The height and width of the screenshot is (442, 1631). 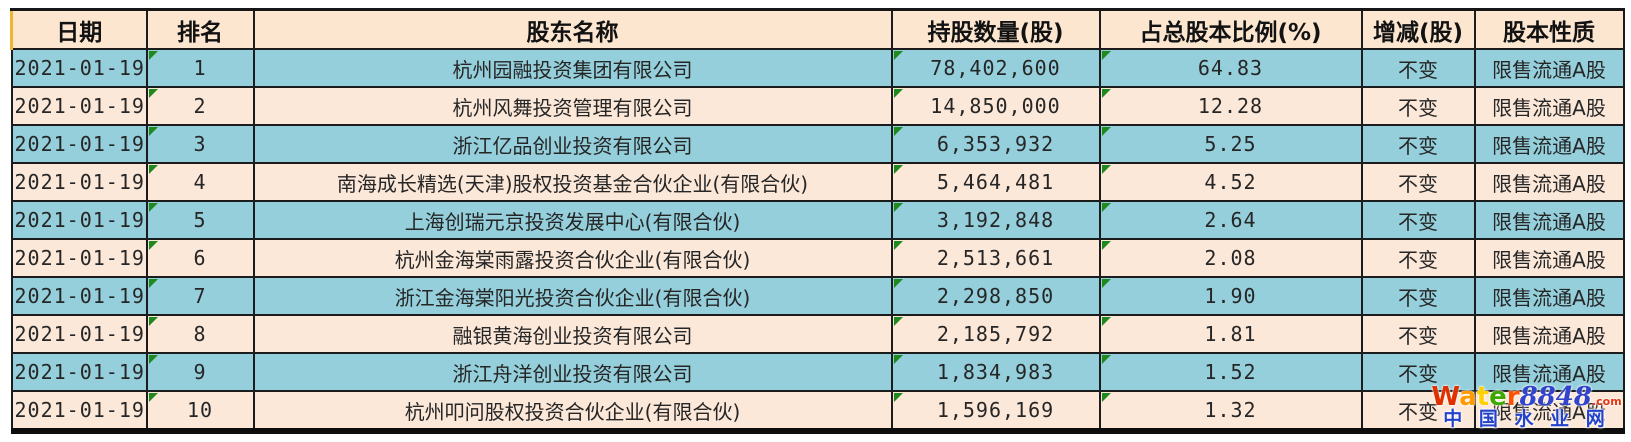 I want to click on shares-value: 78,402,600, so click(x=995, y=68).